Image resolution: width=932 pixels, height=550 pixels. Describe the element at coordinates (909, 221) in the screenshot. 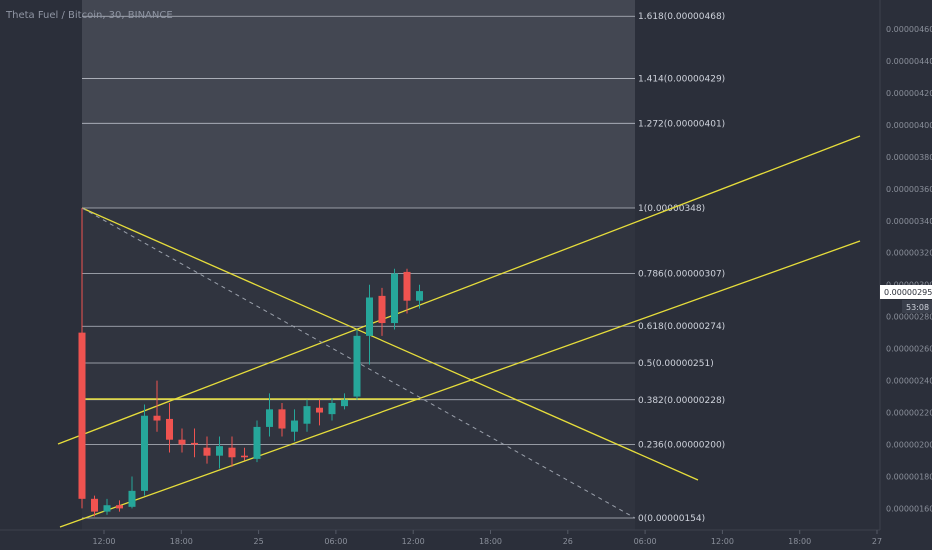

I see `price-tick-label: 0.00000340` at that location.